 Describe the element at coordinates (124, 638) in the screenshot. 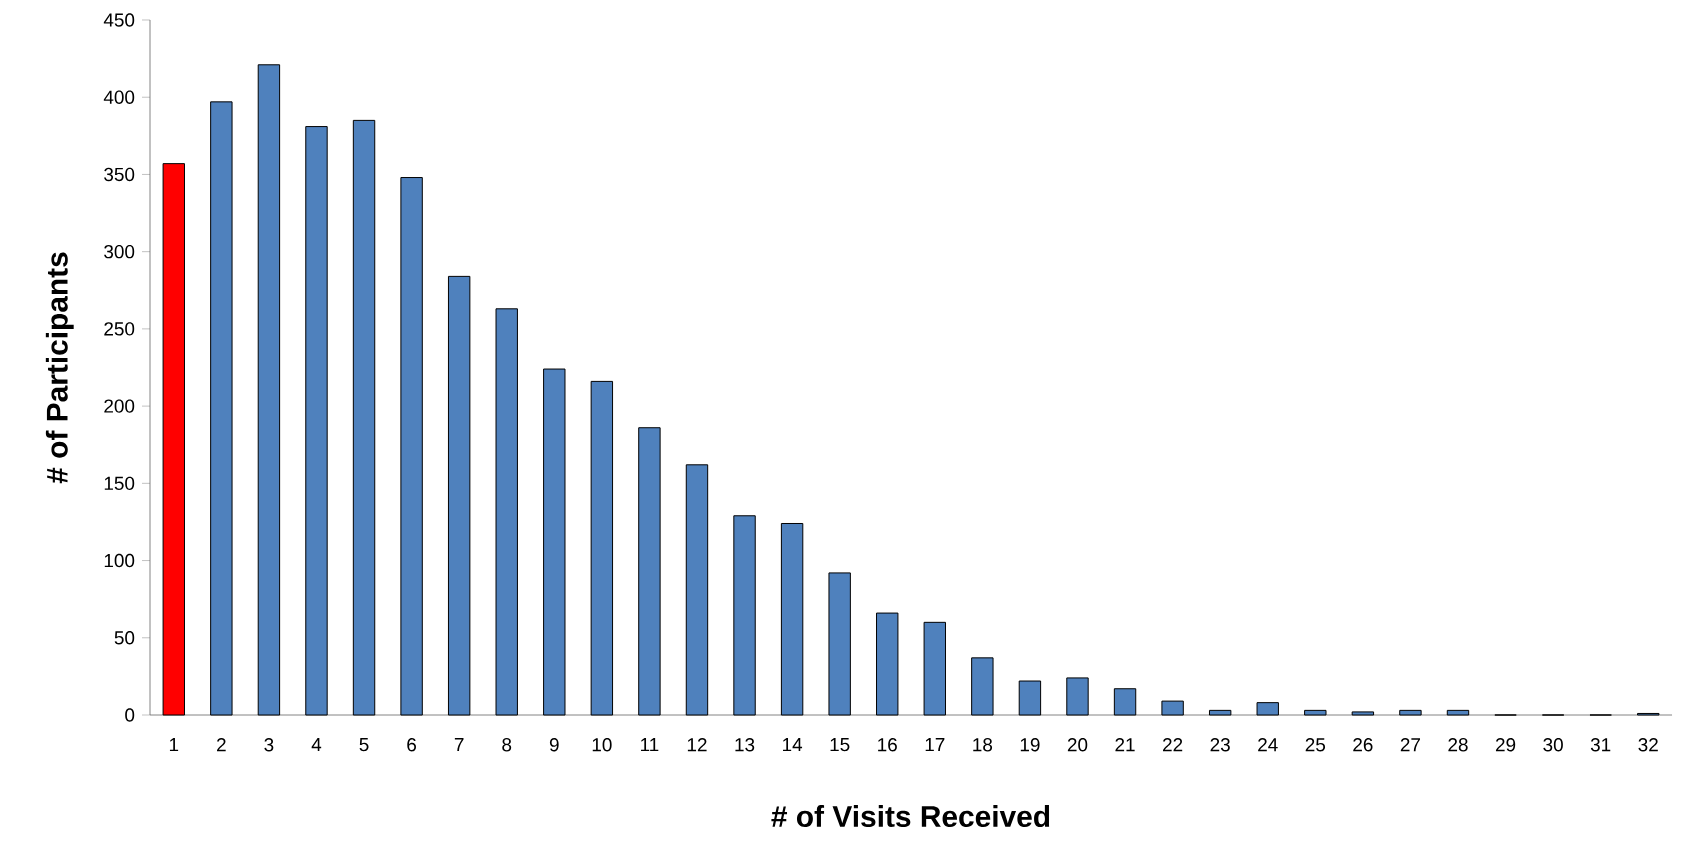

I see `y-tick-label: 50` at that location.